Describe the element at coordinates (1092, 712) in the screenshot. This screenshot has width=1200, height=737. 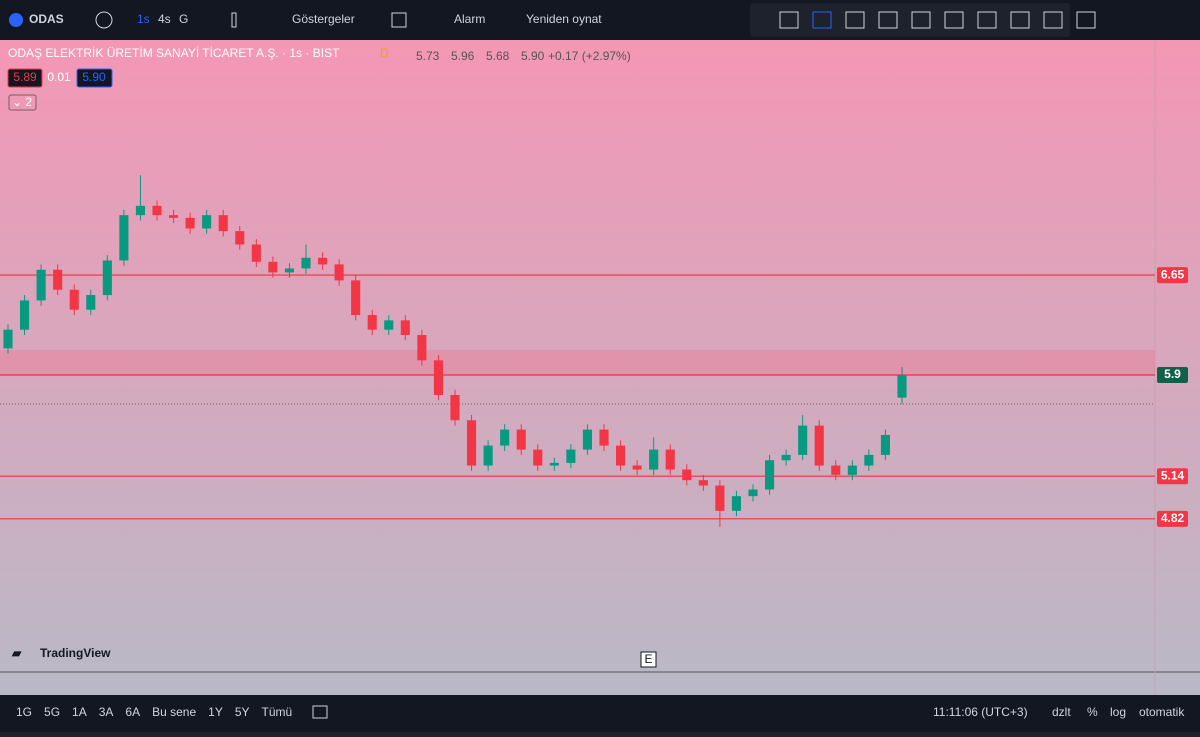
I see `percent: %` at that location.